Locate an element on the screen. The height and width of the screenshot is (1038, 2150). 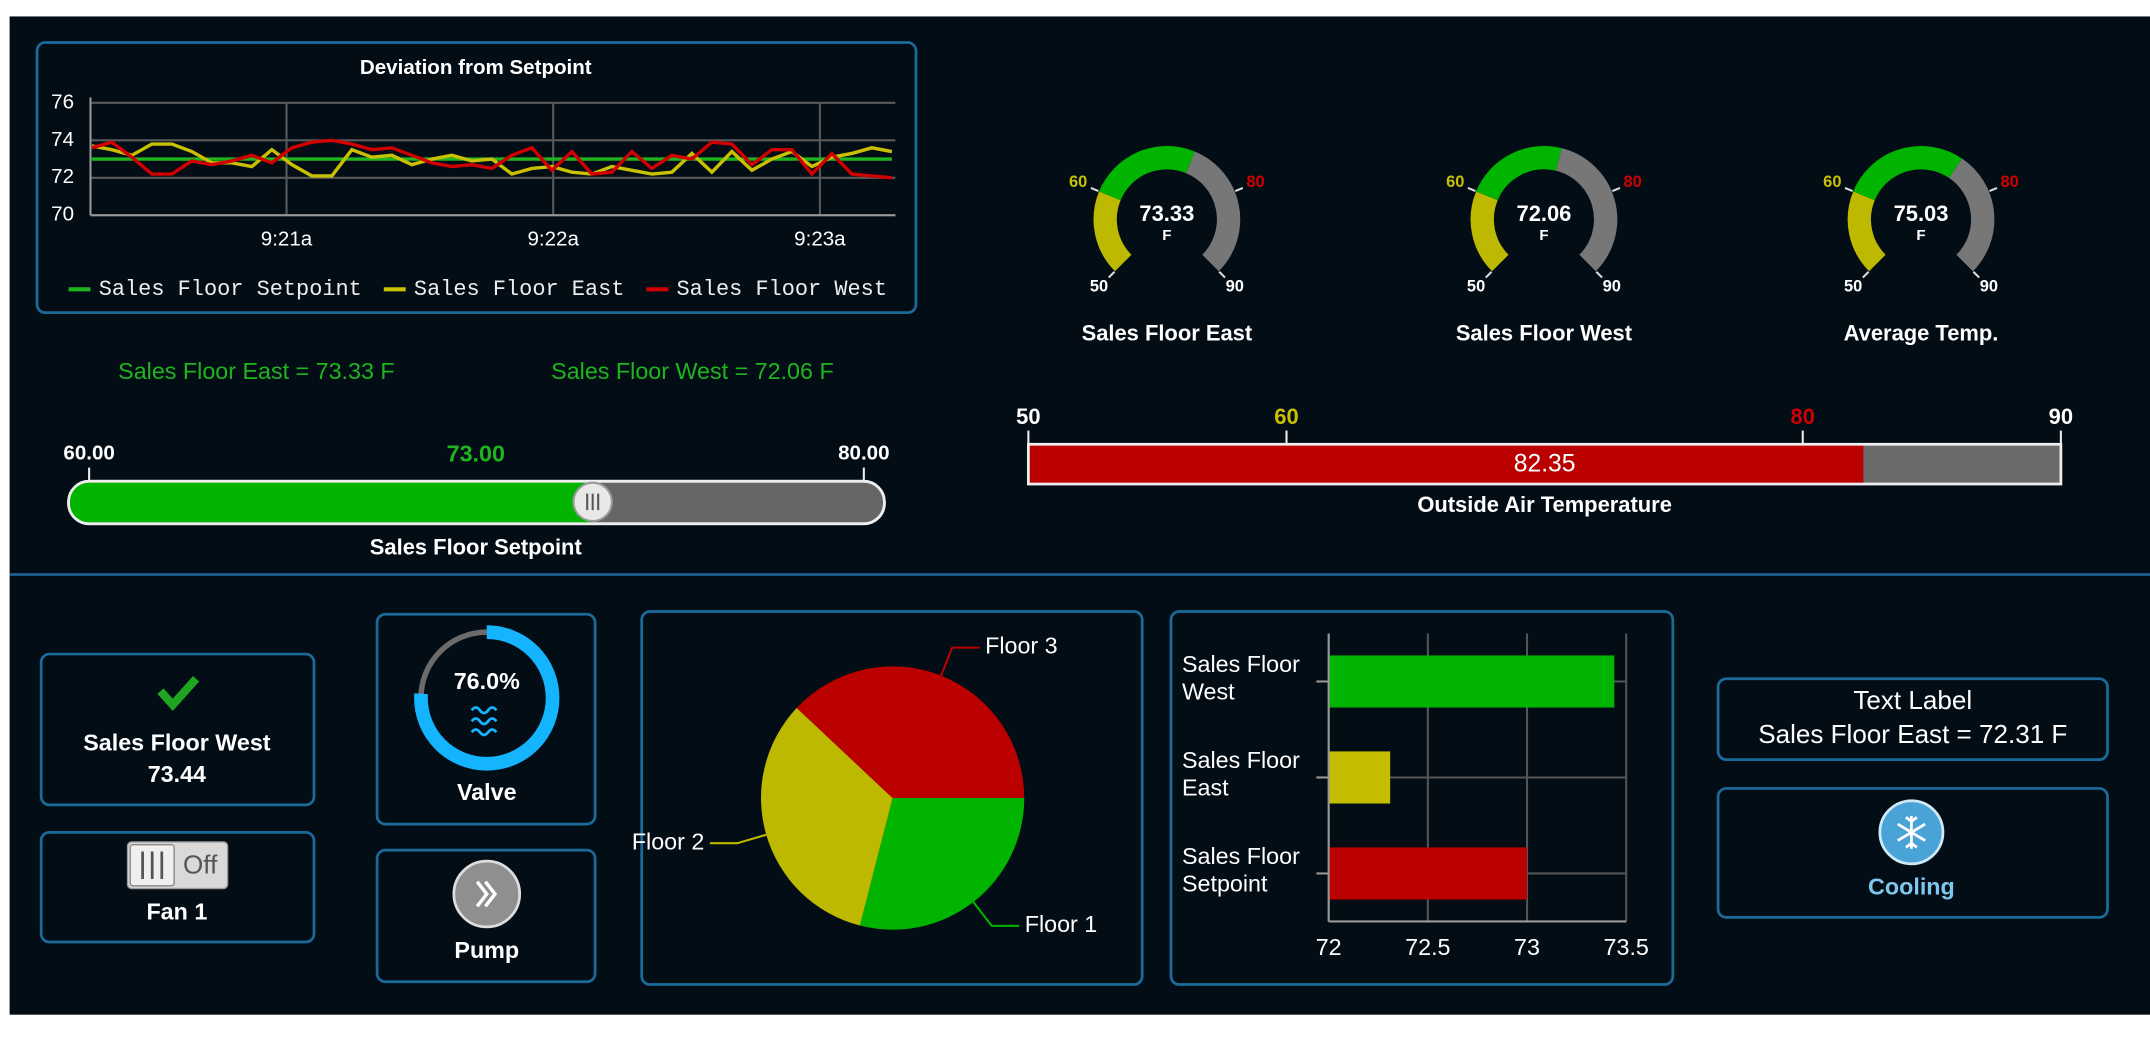
thumb-grip is located at coordinates (593, 502).